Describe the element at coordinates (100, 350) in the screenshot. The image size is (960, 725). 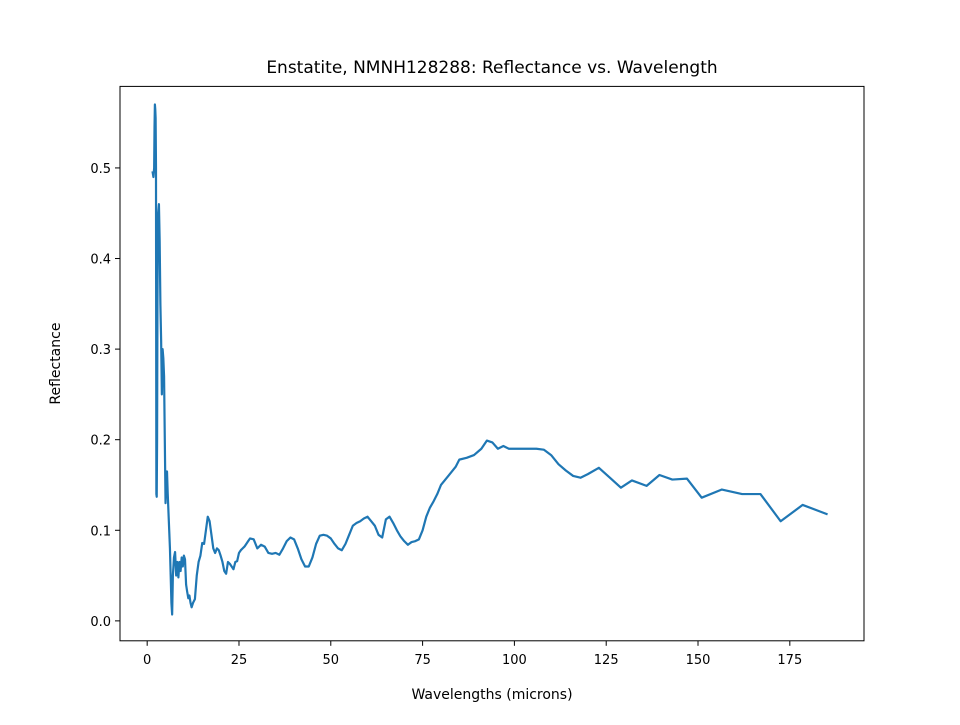
I see `y-tick-label: 0.3` at that location.